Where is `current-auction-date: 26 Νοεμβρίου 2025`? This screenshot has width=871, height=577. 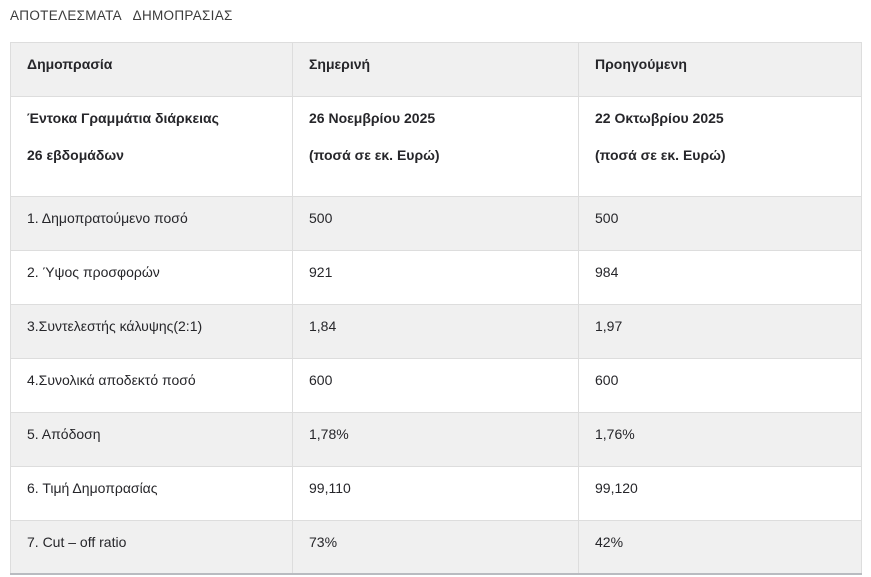
current-auction-date: 26 Νοεμβρίου 2025 is located at coordinates (372, 118).